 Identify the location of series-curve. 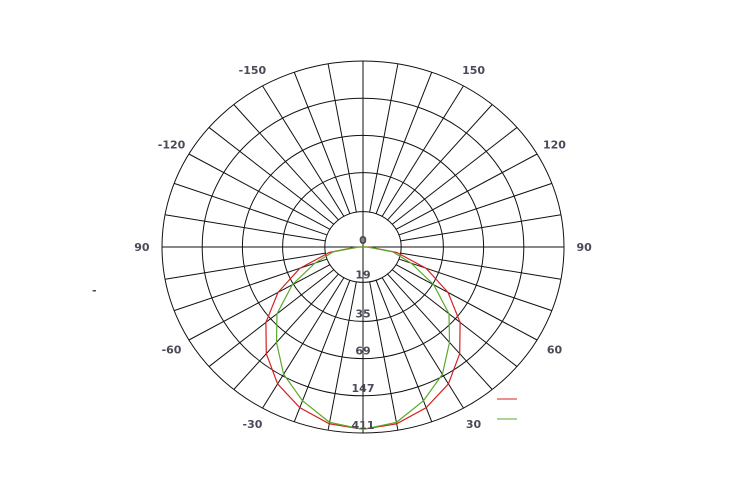
(363, 338).